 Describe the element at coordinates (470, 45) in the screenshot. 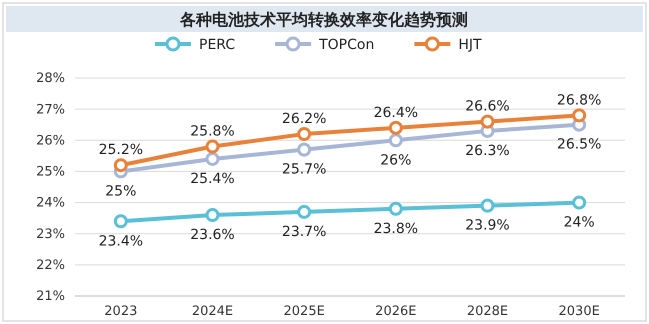

I see `legend-label: HJT` at that location.